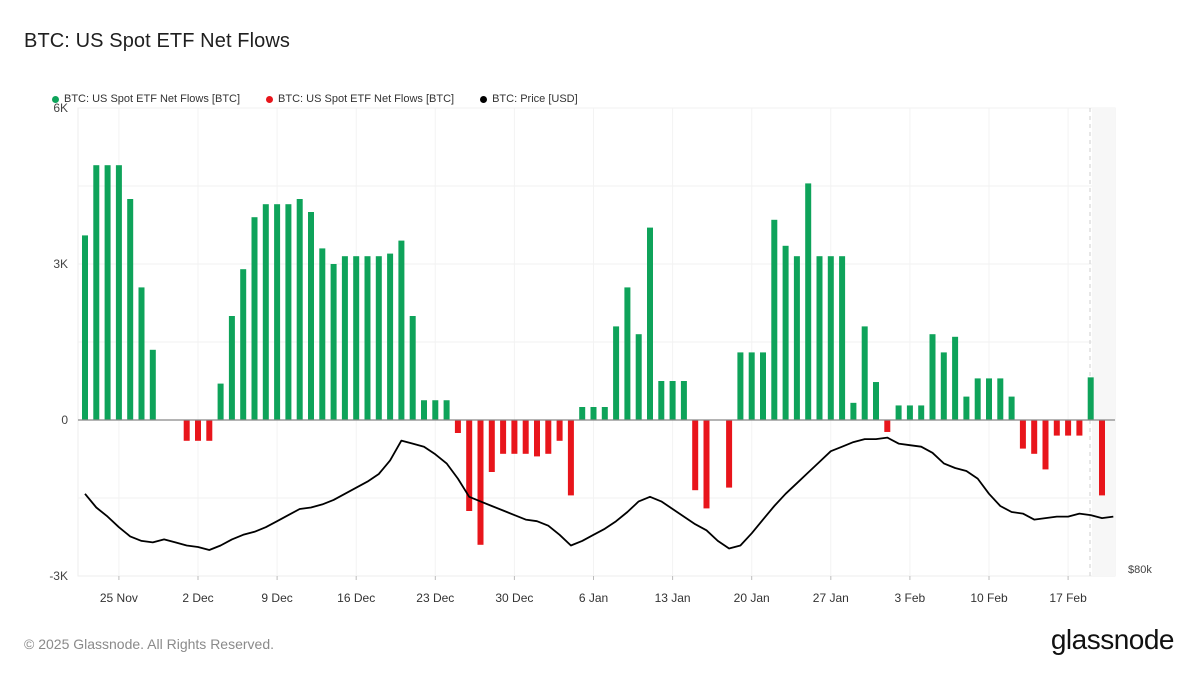 This screenshot has height=675, width=1200. Describe the element at coordinates (60, 264) in the screenshot. I see `y-tick-label: 3K` at that location.